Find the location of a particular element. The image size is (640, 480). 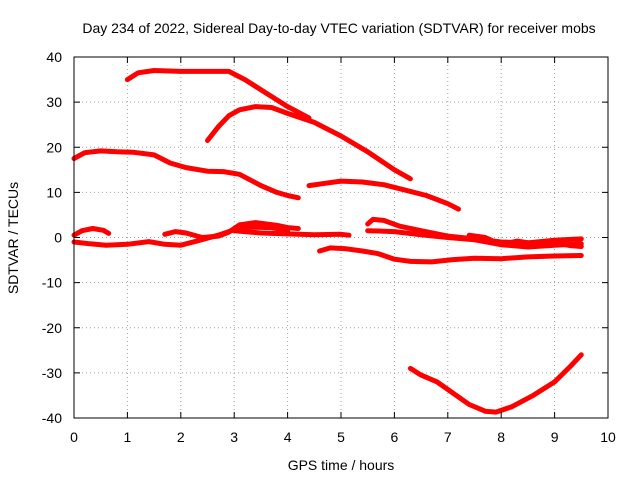

y-tick-label: 30 is located at coordinates (54, 102).